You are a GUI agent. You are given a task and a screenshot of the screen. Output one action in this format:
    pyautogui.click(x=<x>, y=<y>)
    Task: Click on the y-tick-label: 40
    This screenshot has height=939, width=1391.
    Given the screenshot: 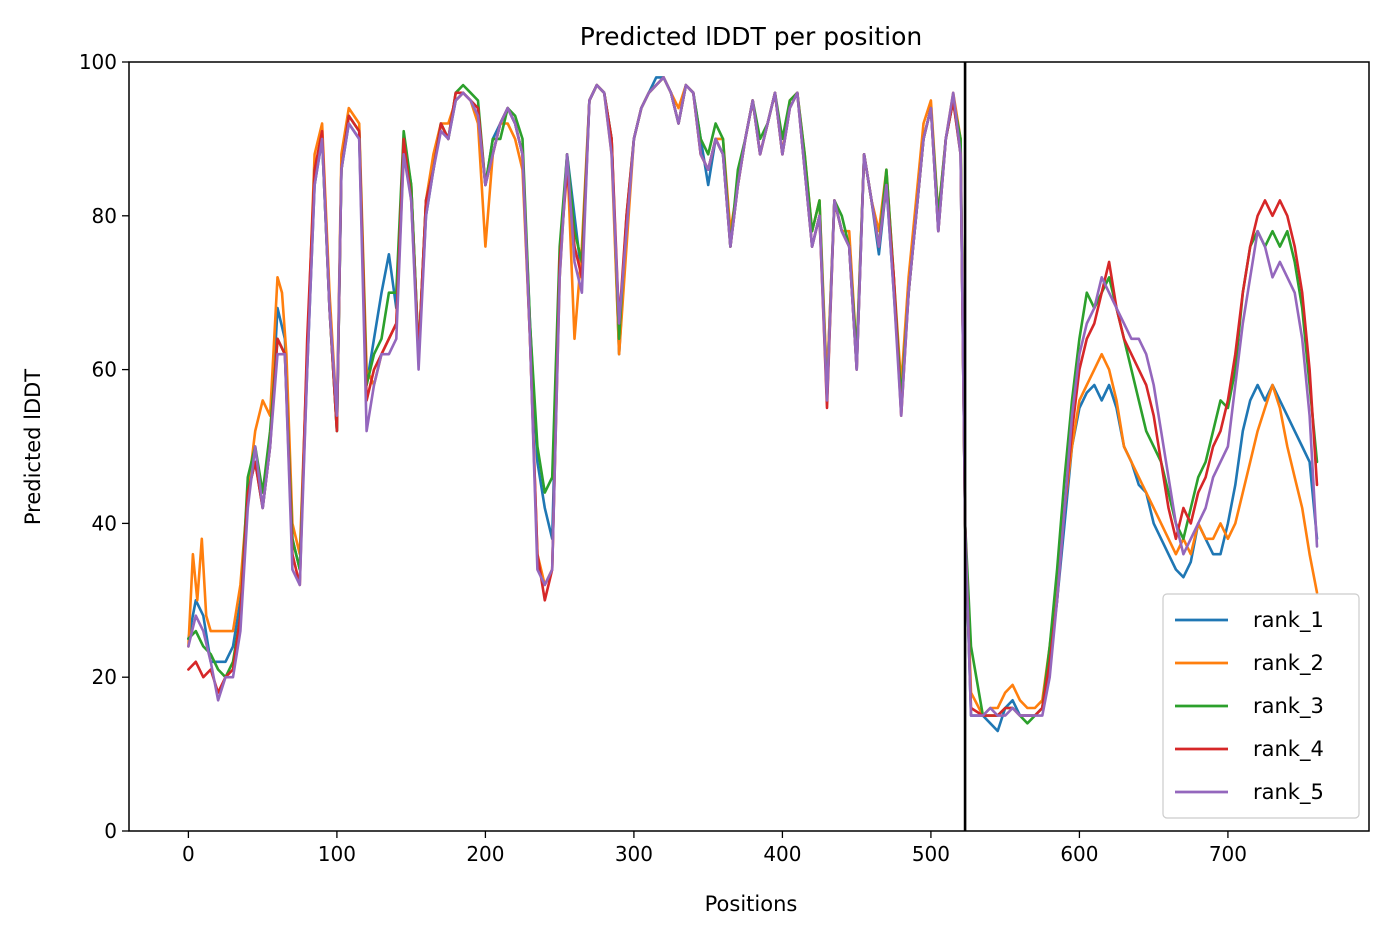 What is the action you would take?
    pyautogui.click(x=104, y=523)
    